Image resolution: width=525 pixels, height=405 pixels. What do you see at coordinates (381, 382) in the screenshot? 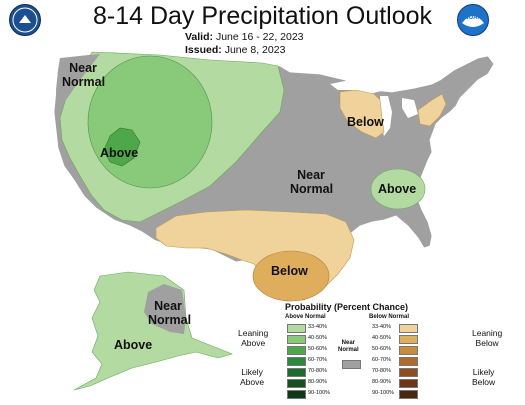
I see `legend-below-range: 80-90%` at bounding box center [381, 382].